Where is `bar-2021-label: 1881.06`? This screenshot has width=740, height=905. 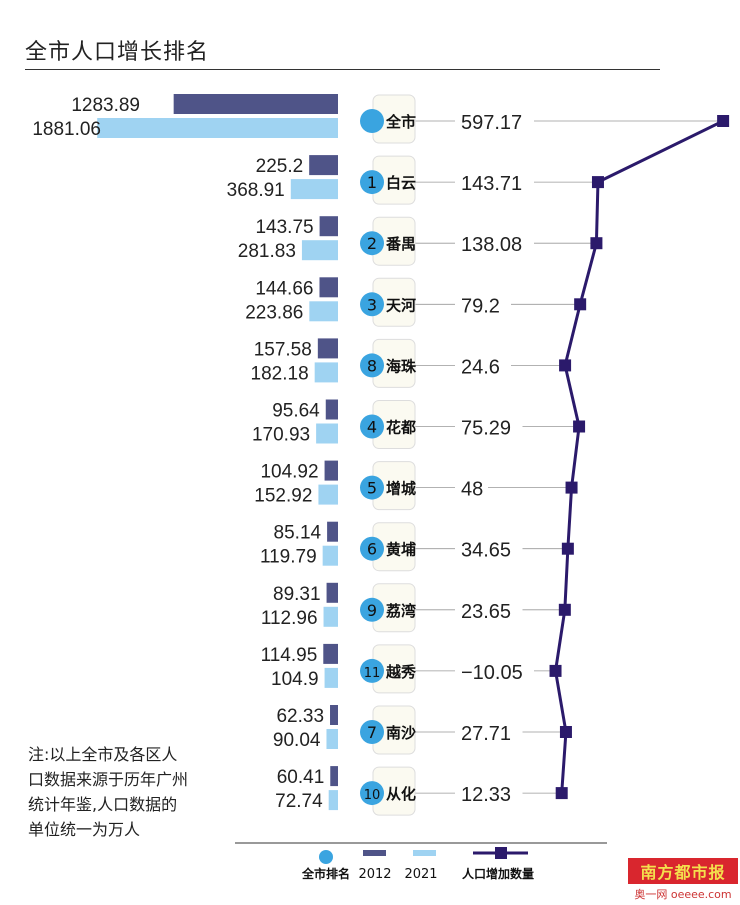 bar-2021-label: 1881.06 is located at coordinates (66, 129).